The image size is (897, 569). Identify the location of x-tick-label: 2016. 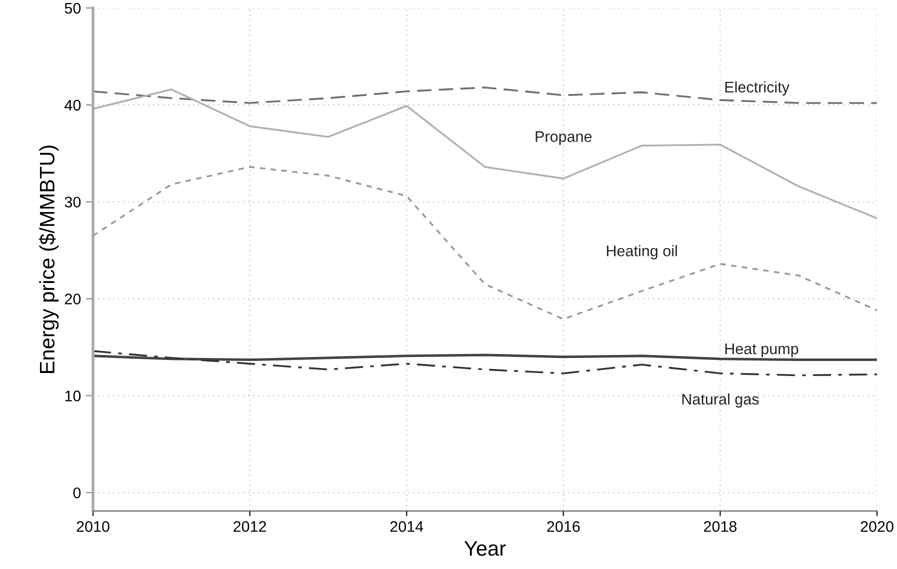
(563, 526).